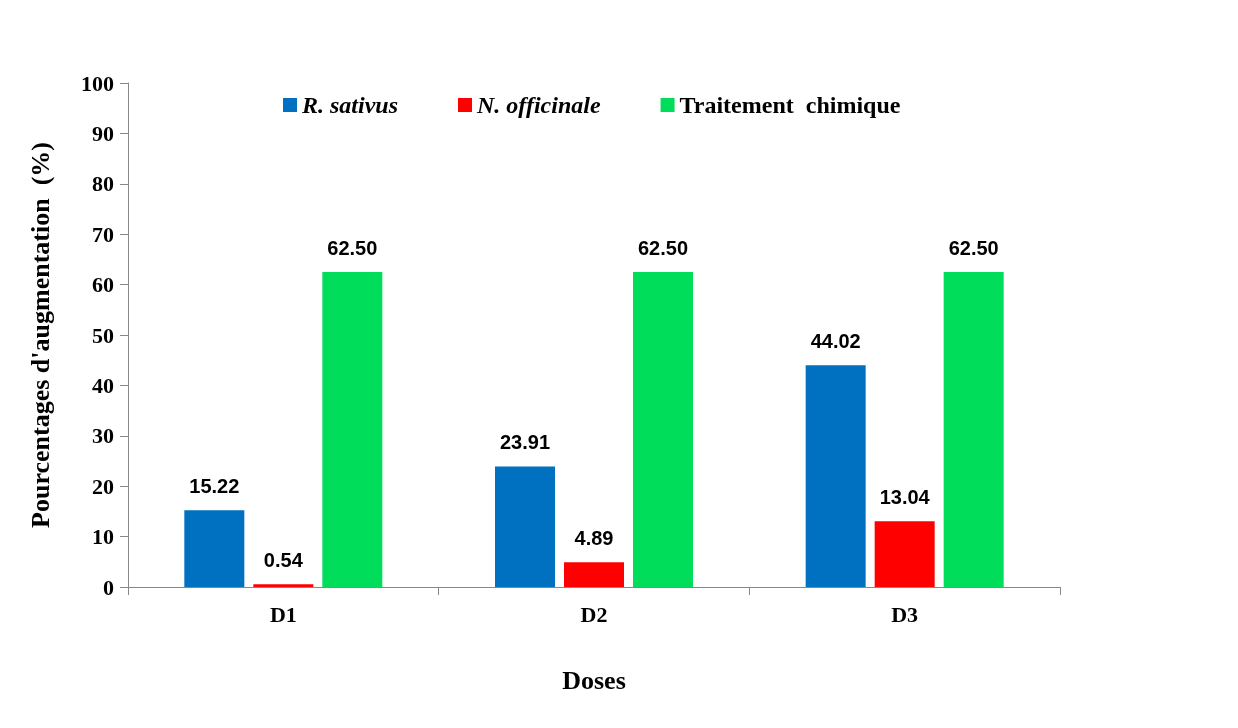  Describe the element at coordinates (40, 335) in the screenshot. I see `y-axis-title: Pourcentages d'augmentation (%)` at that location.